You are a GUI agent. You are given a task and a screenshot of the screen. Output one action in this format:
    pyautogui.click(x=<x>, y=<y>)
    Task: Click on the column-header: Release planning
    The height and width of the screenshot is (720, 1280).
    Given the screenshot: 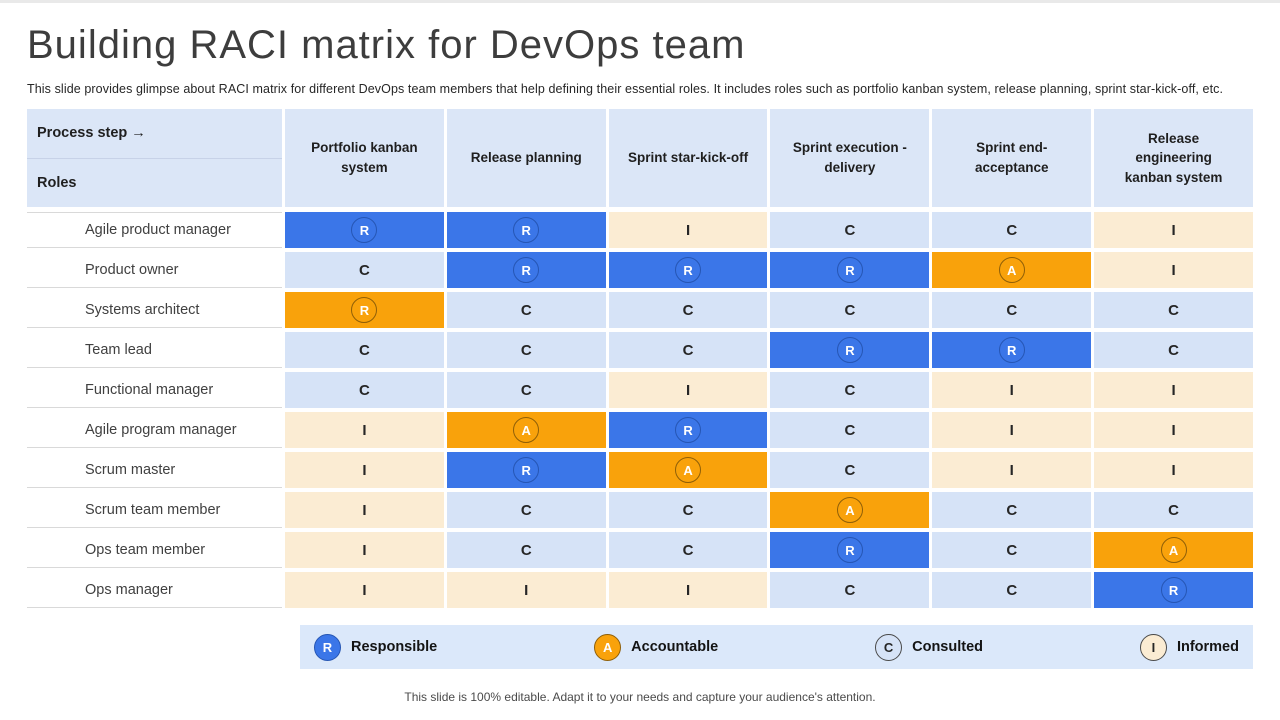 What is the action you would take?
    pyautogui.click(x=526, y=158)
    